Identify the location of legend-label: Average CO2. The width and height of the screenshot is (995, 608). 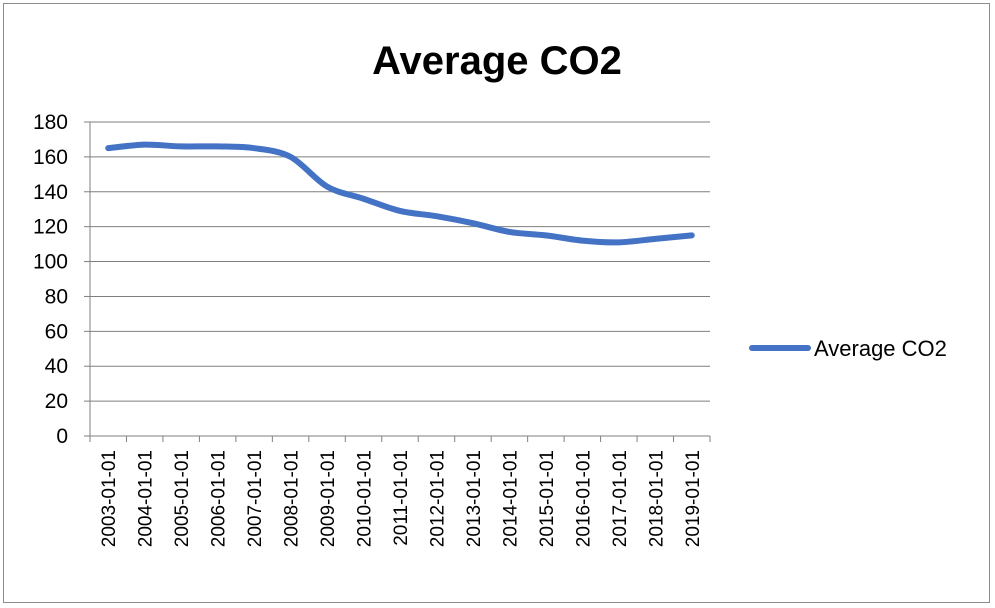
(880, 348).